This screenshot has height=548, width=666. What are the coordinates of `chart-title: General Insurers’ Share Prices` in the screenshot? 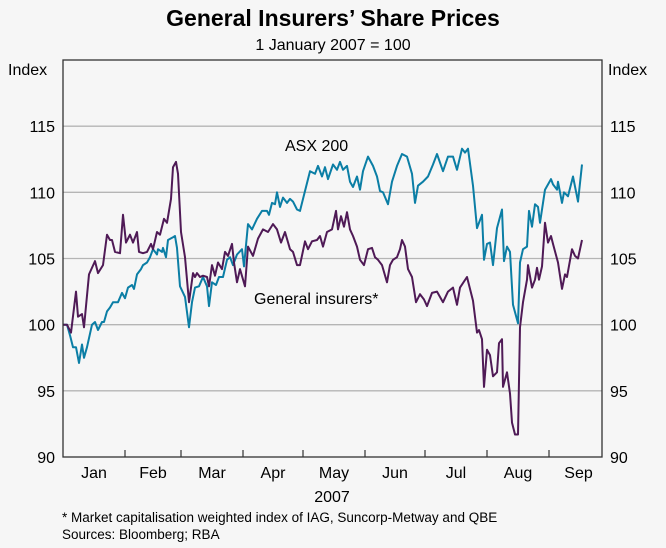 It's located at (333, 18).